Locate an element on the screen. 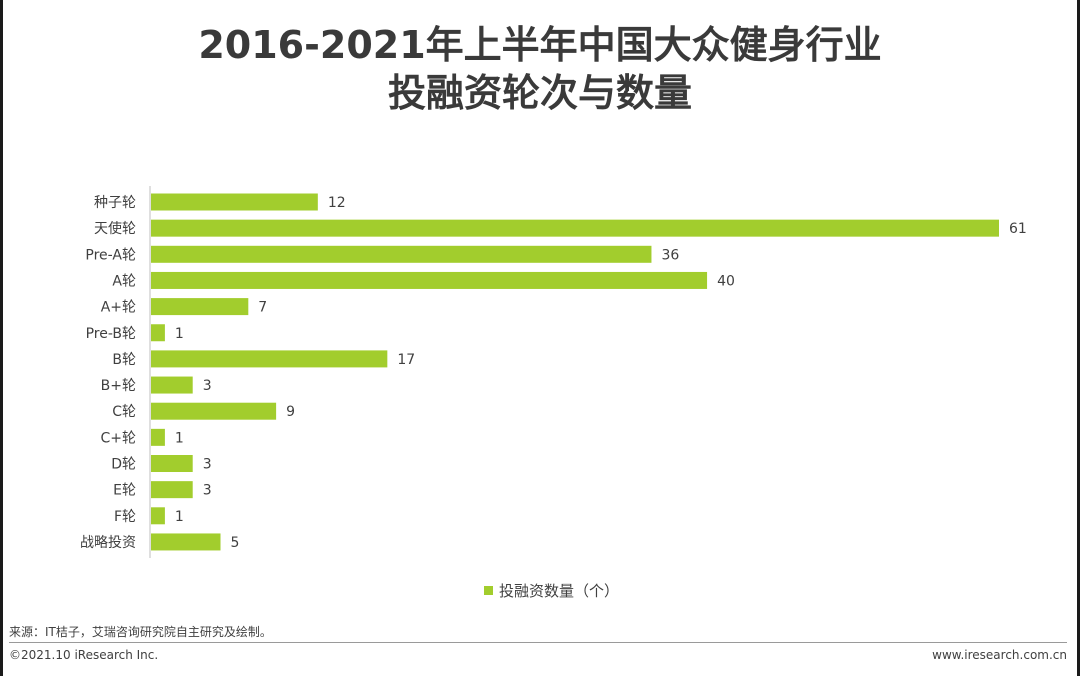 The image size is (1080, 676). left-frame-border is located at coordinates (1, 338).